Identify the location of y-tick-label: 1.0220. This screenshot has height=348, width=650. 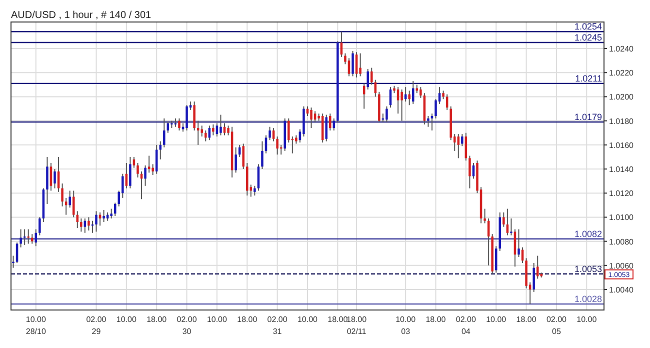
(621, 73).